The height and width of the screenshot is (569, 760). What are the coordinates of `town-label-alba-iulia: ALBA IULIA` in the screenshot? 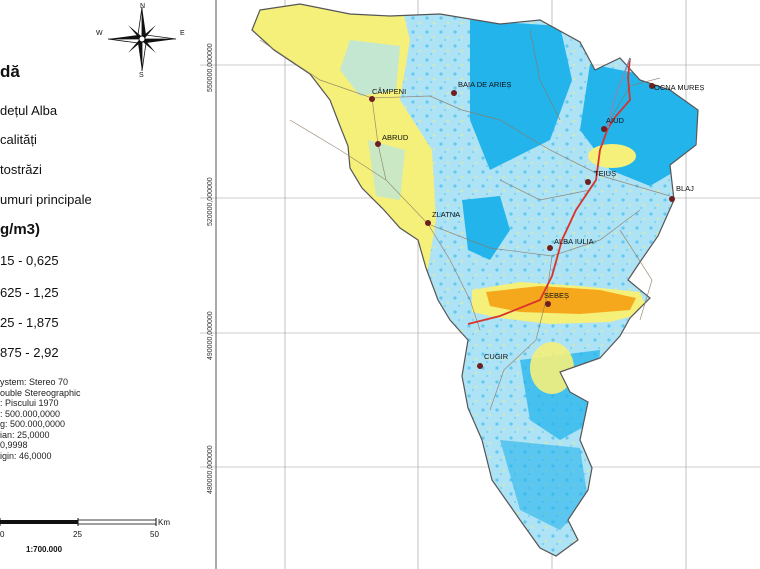 It's located at (574, 241).